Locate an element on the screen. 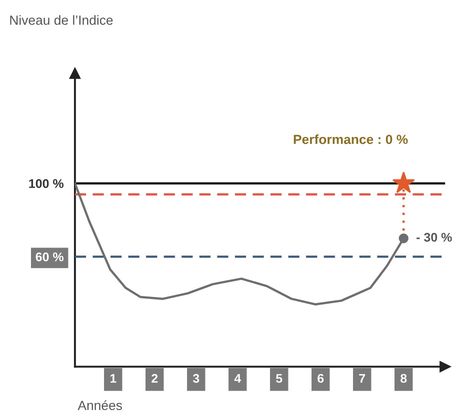 The width and height of the screenshot is (457, 412). x-tick-label: 3 is located at coordinates (196, 378).